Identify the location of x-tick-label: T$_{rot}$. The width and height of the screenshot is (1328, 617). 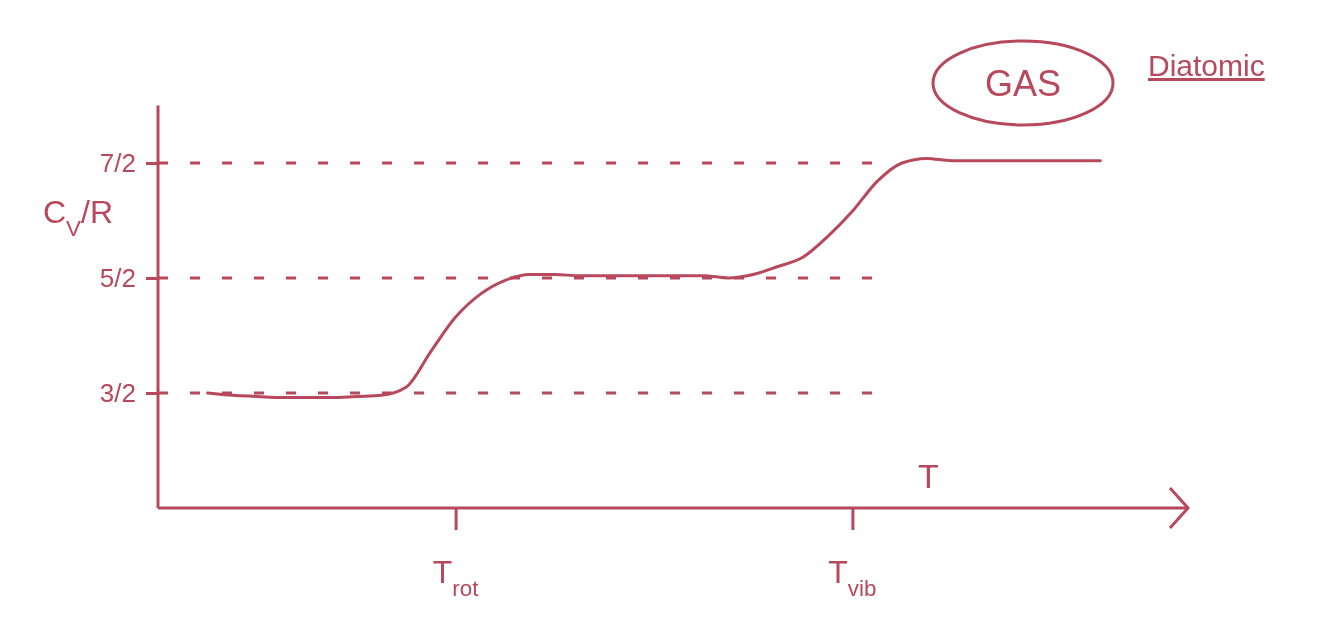
(456, 577).